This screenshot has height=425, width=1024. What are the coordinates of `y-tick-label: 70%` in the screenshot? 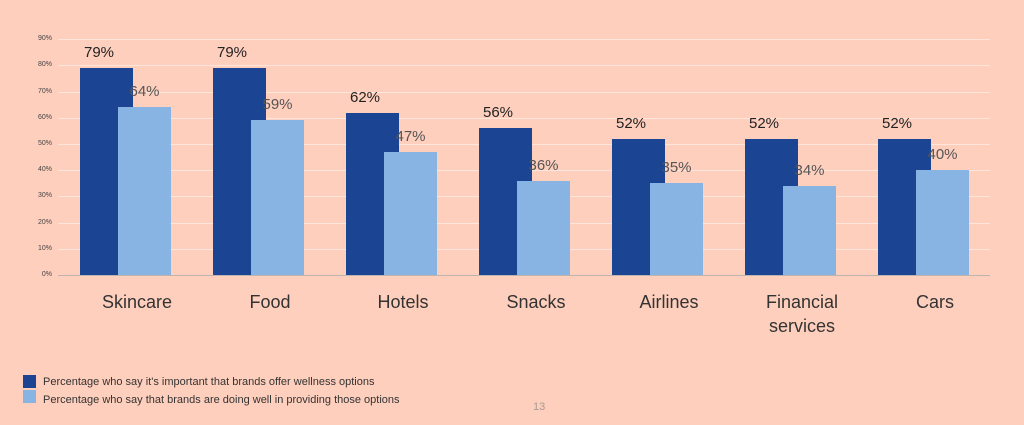 It's located at (44, 91).